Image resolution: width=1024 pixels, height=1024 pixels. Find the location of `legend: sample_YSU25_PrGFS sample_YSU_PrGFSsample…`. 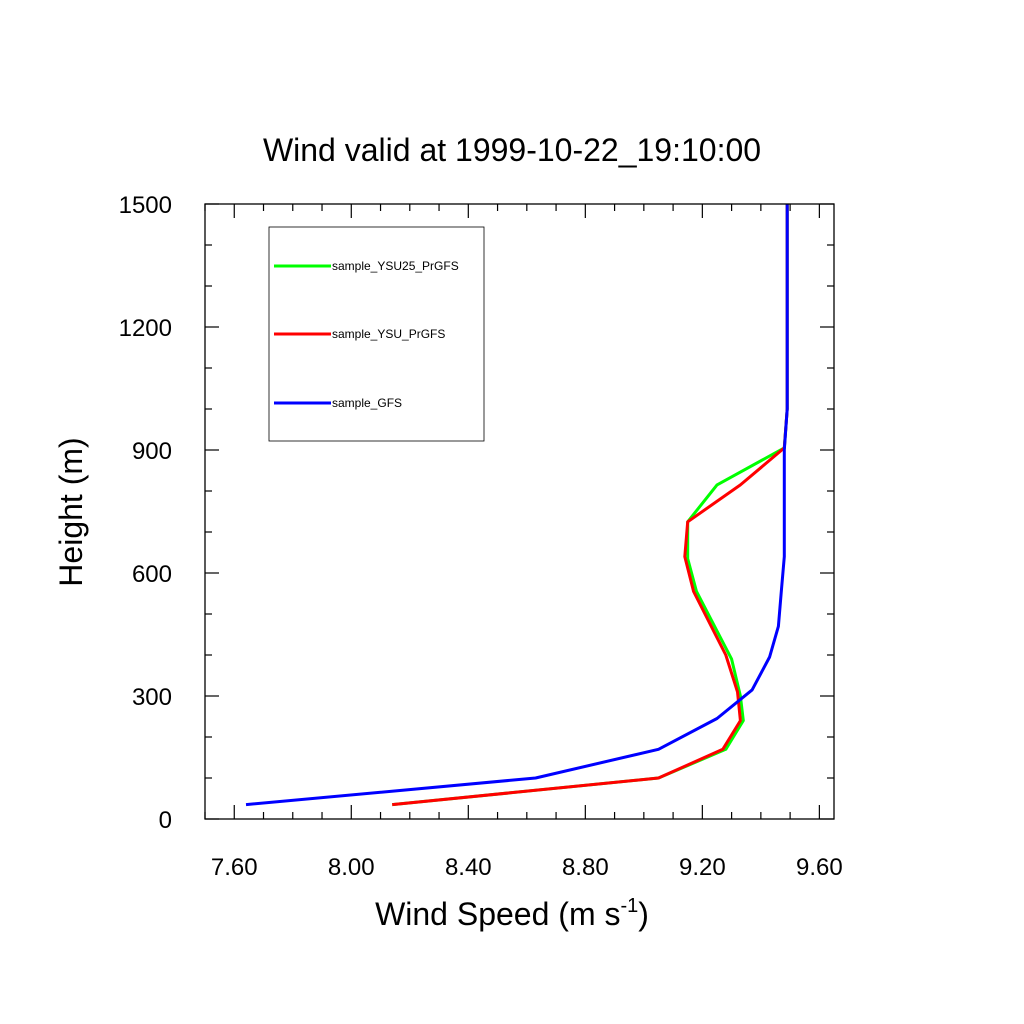

legend: sample_YSU25_PrGFS sample_YSU_PrGFSsample… is located at coordinates (376, 334).